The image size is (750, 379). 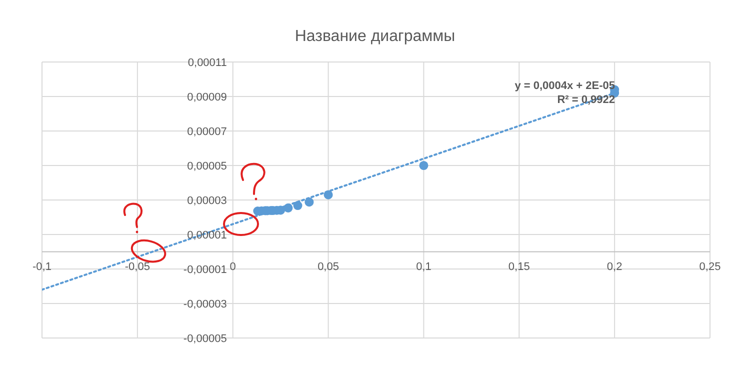 What do you see at coordinates (207, 63) in the screenshot?
I see `y-tick-label: 0,00011` at bounding box center [207, 63].